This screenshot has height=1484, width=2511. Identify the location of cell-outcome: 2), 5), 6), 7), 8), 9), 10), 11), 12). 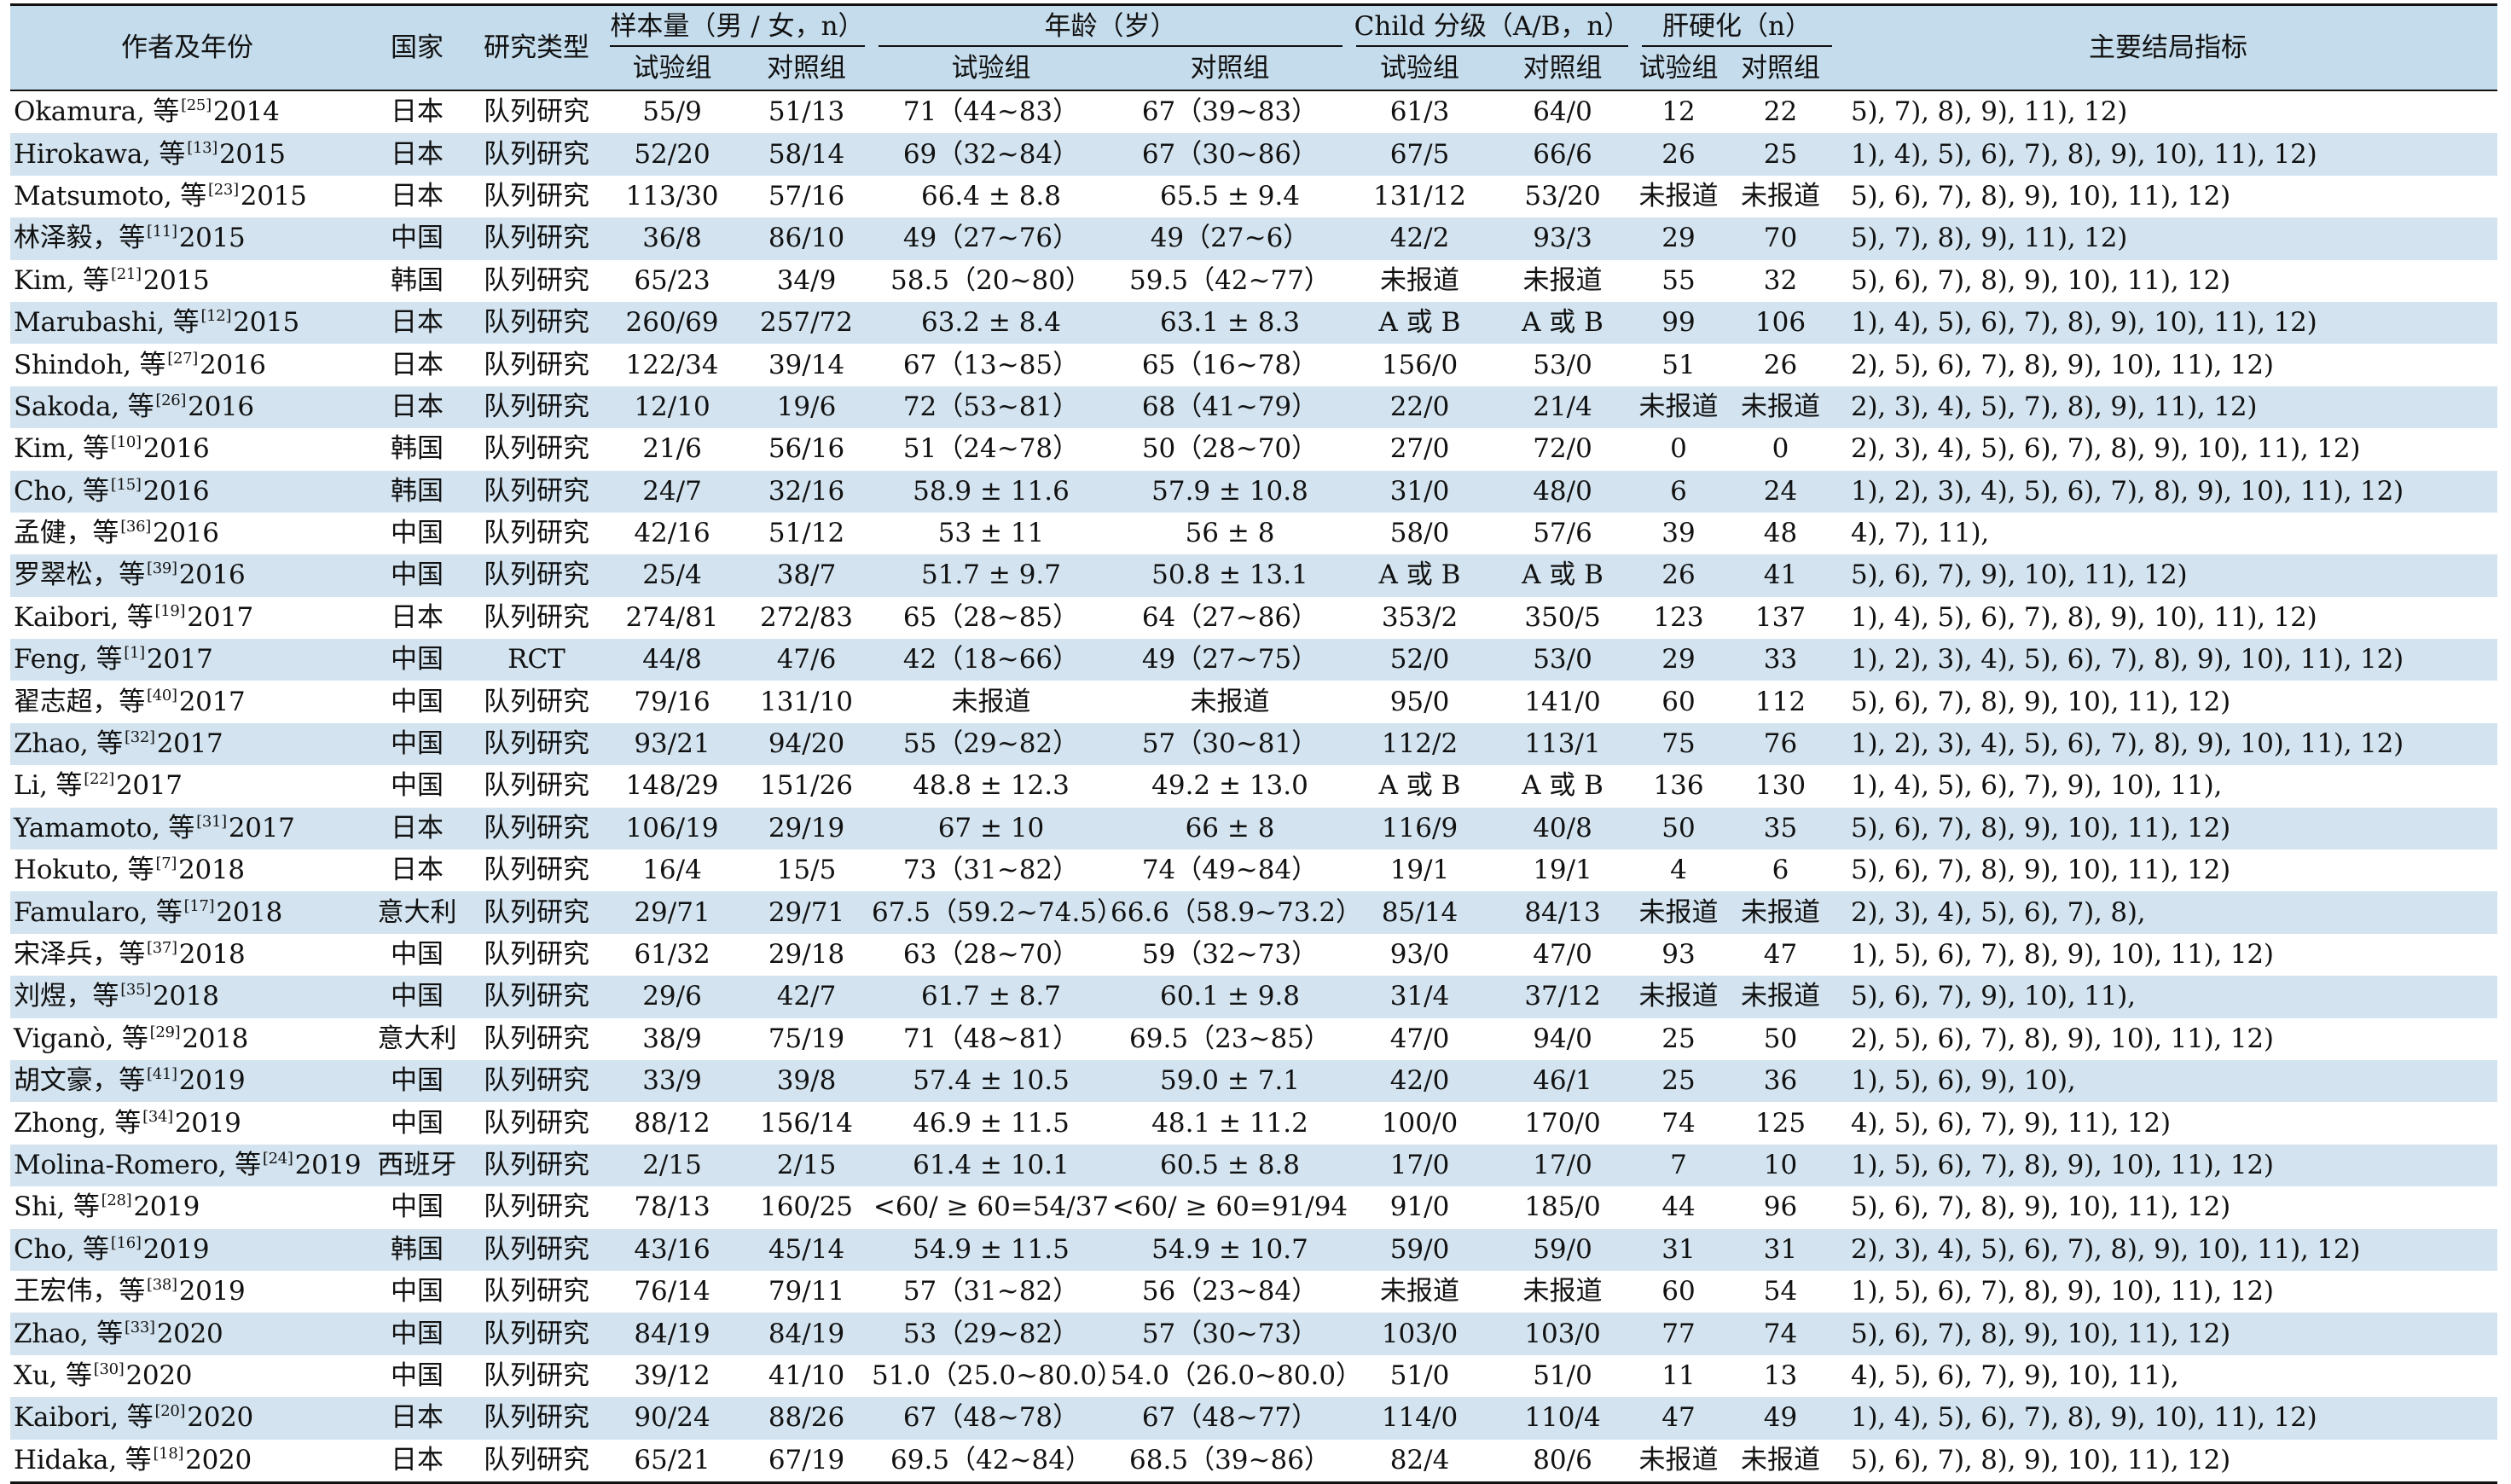
(2169, 1038).